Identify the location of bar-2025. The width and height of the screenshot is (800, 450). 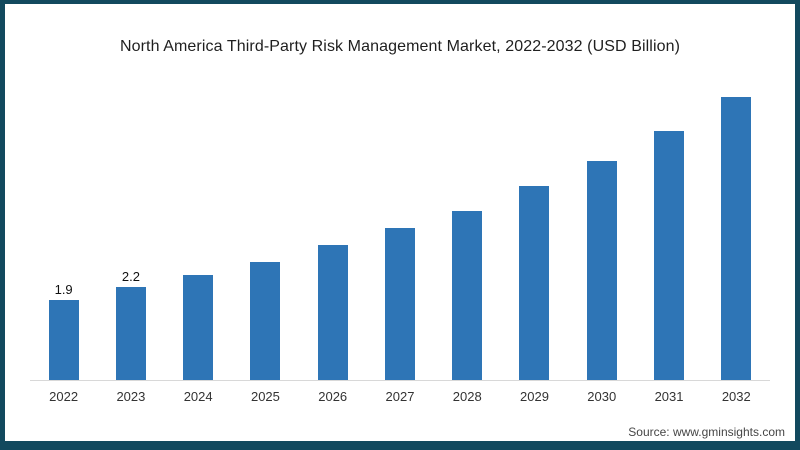
(265, 320).